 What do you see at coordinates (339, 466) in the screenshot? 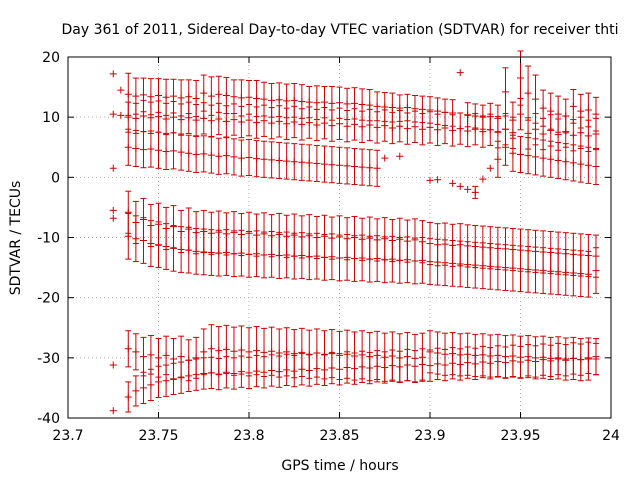
I see `x-axis-label: GPS time / hours` at bounding box center [339, 466].